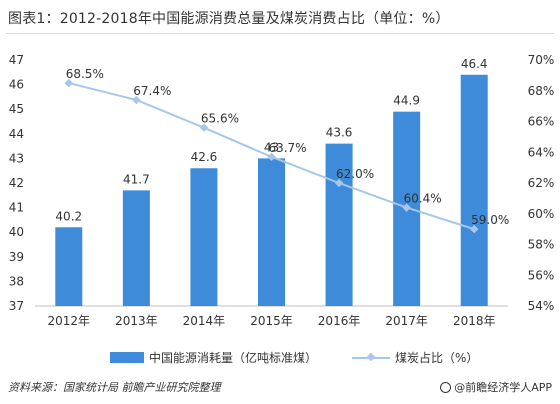 This screenshot has width=560, height=404. What do you see at coordinates (541, 214) in the screenshot?
I see `y-right-tick-label: 60%` at bounding box center [541, 214].